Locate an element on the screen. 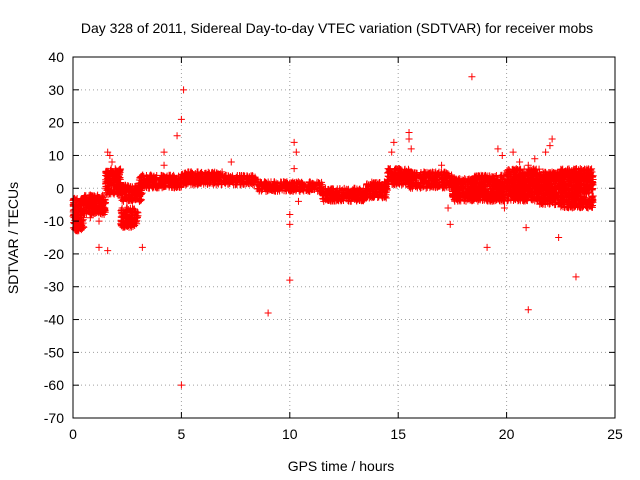  y-tick-label: 10 is located at coordinates (56, 155).